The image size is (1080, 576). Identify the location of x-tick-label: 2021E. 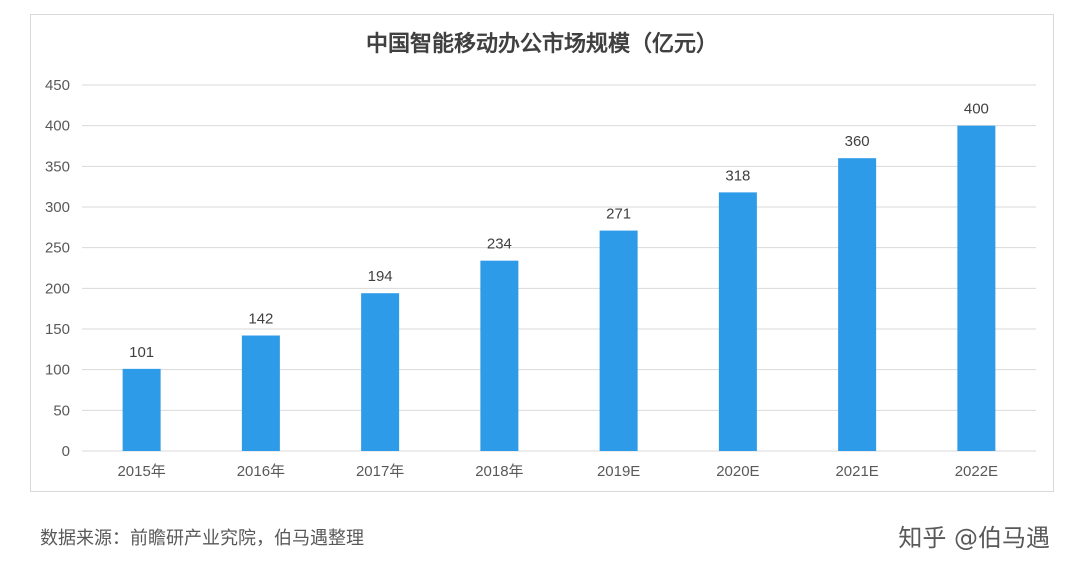
(856, 471).